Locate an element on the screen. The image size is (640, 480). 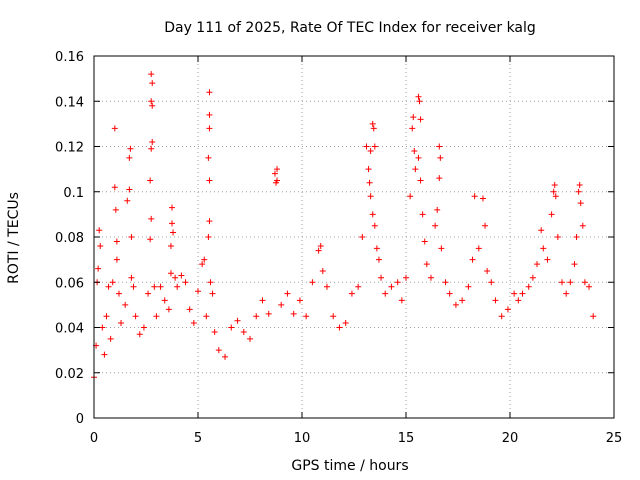
x-tick-label: 15 is located at coordinates (406, 438).